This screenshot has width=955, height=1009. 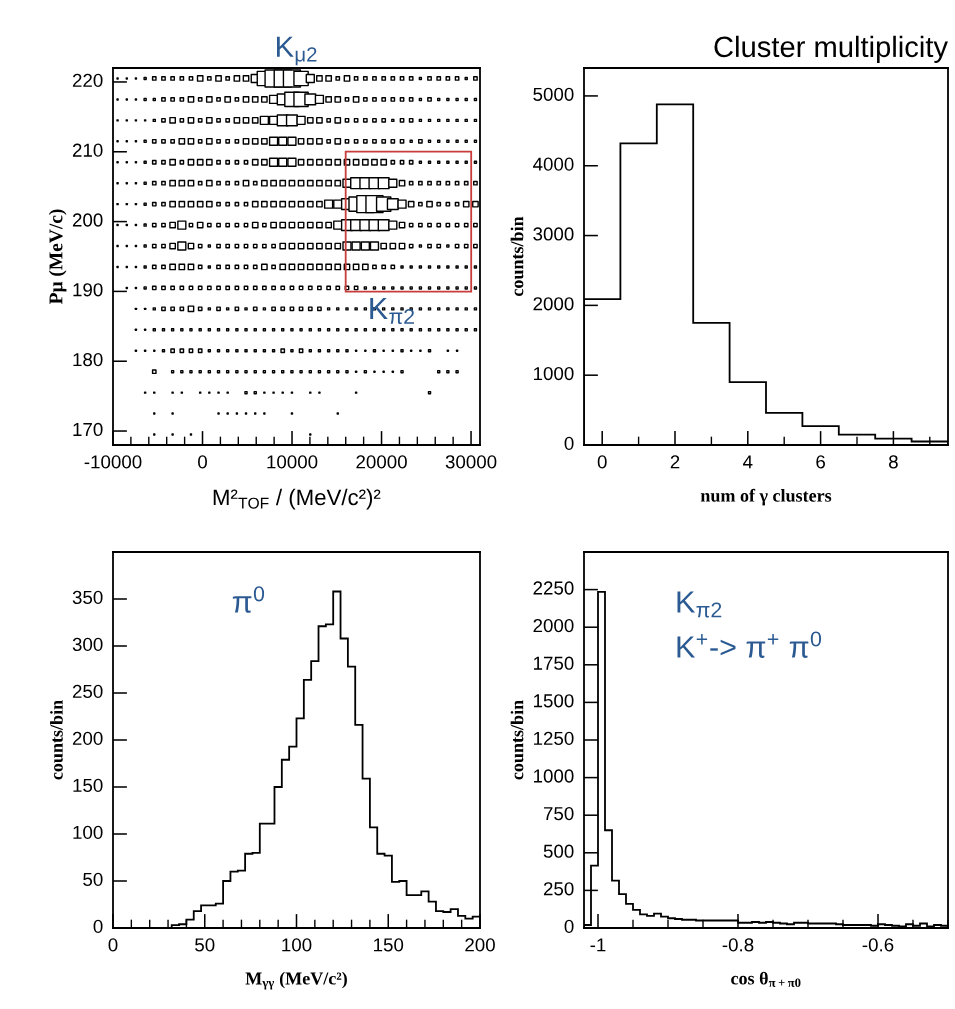 I want to click on x-tick-label: 2, so click(x=675, y=462).